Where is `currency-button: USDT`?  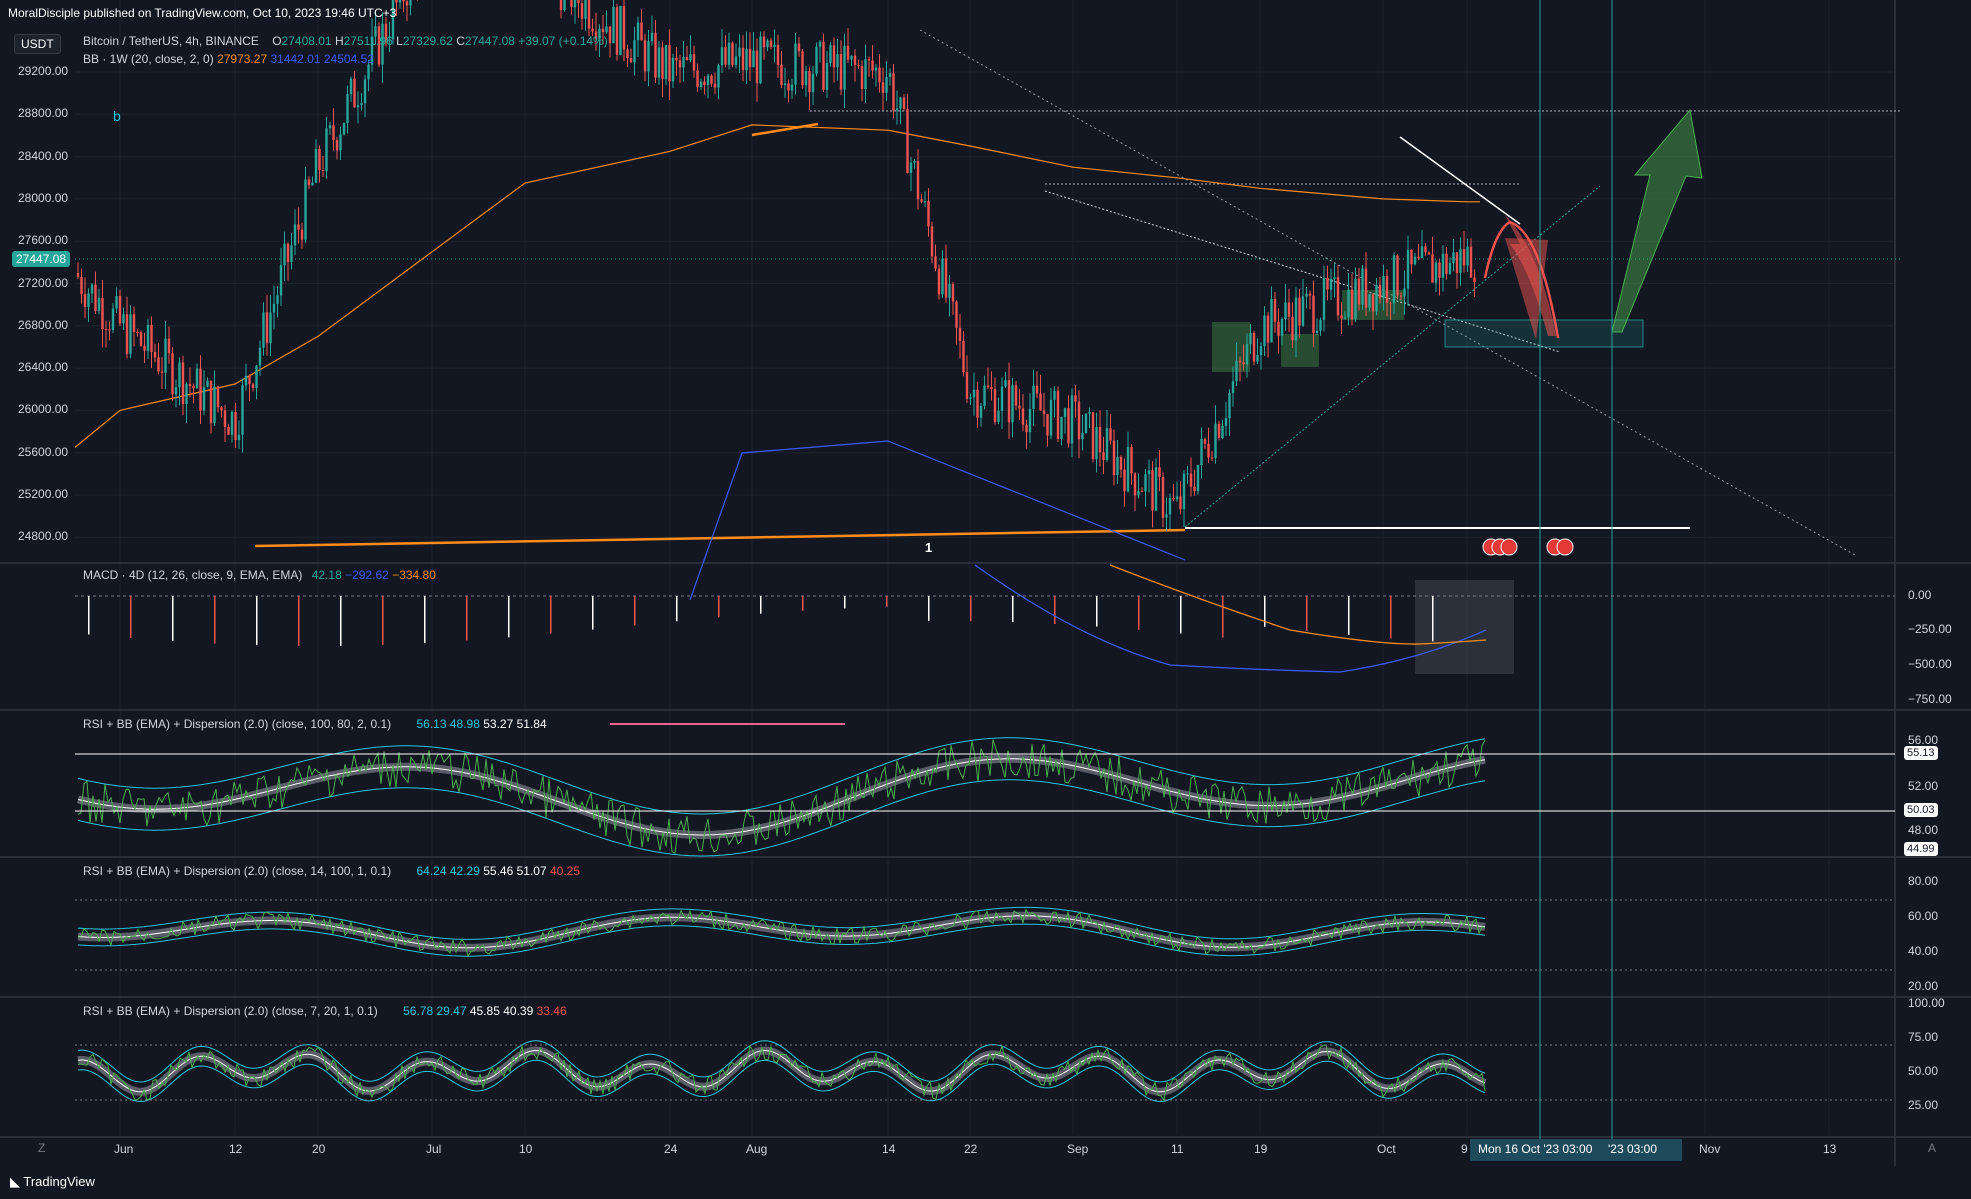
currency-button: USDT is located at coordinates (37, 44).